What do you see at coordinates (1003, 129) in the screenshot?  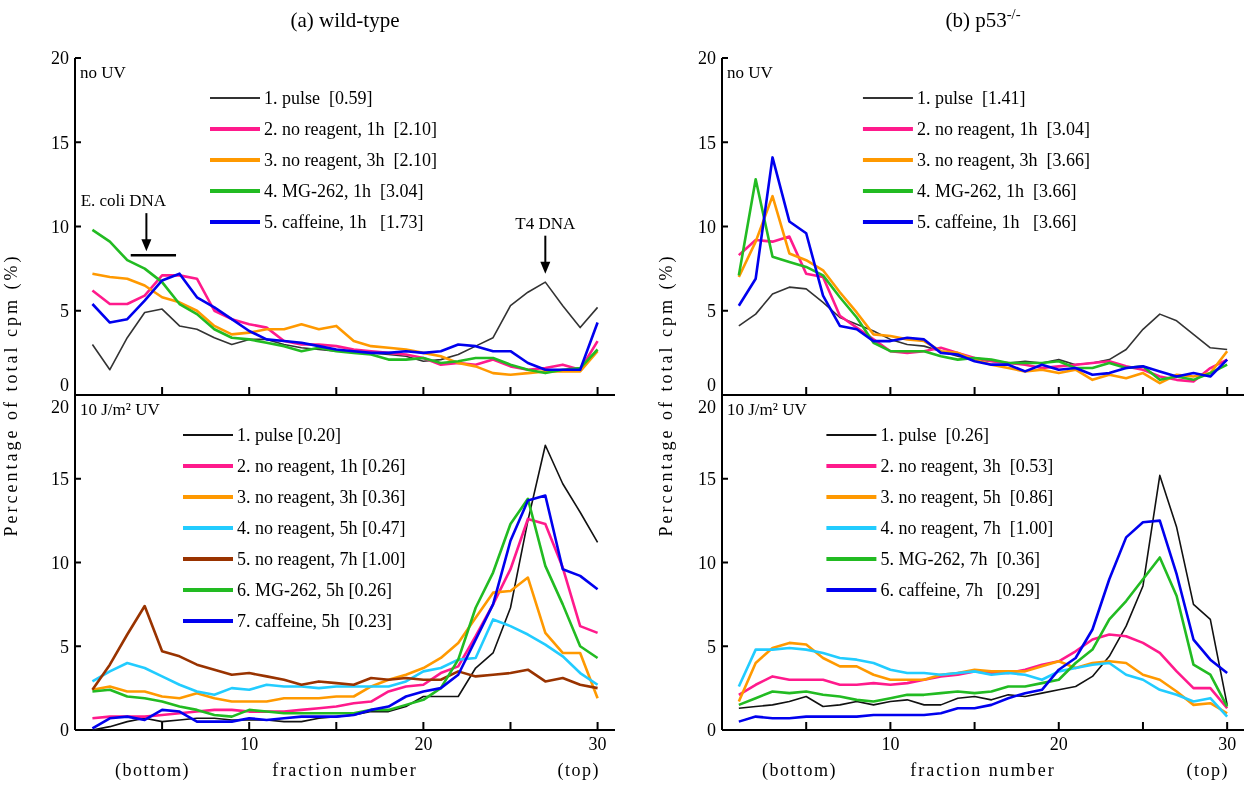 I see `legend-label: 2. no reagent, 1h [3.04]` at bounding box center [1003, 129].